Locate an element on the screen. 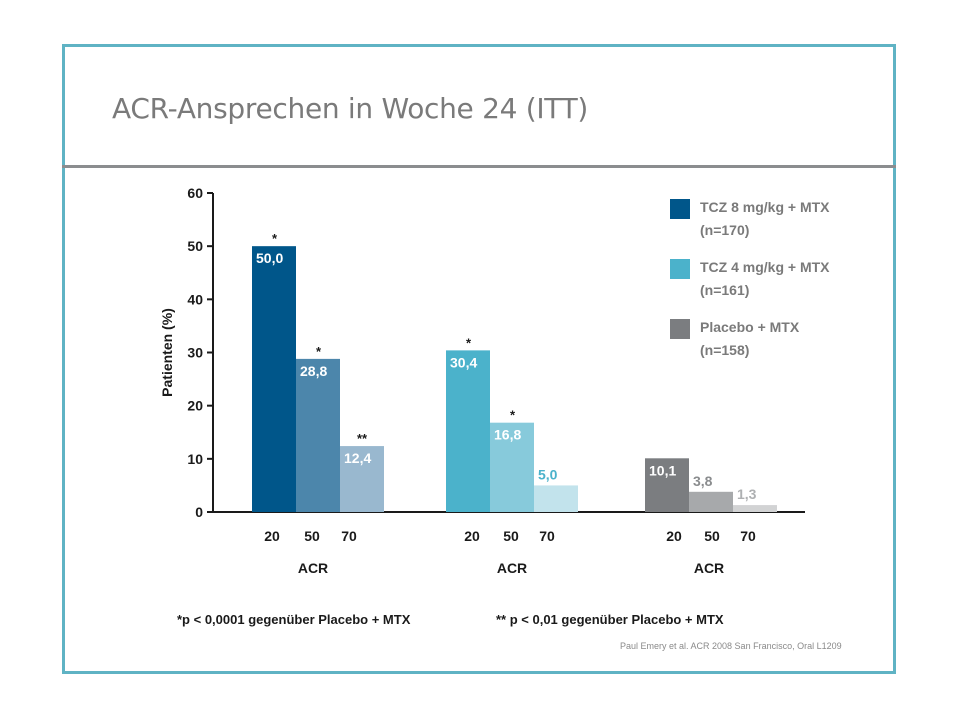 Image resolution: width=960 pixels, height=720 pixels. legend-entry-name: TCZ 4 mg/kg + MTX is located at coordinates (765, 267).